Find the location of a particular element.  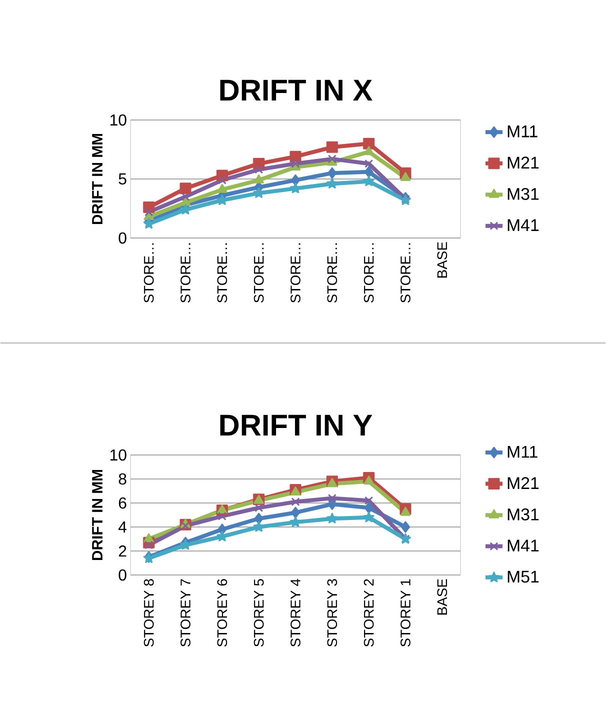

legend-label: M51 is located at coordinates (523, 576).